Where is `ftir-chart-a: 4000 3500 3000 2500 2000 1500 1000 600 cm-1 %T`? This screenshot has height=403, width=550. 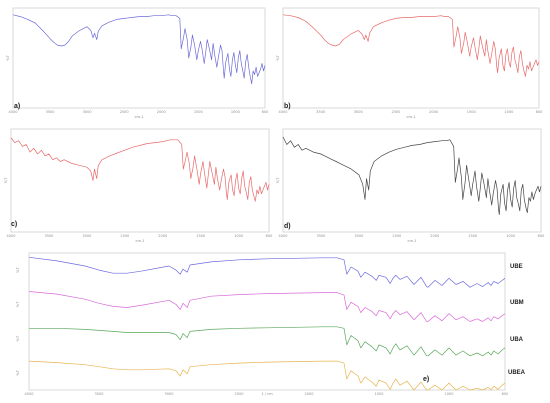 ftir-chart-a: 4000 3500 3000 2500 2000 1500 1000 600 cm-1 %T is located at coordinates (137, 63).